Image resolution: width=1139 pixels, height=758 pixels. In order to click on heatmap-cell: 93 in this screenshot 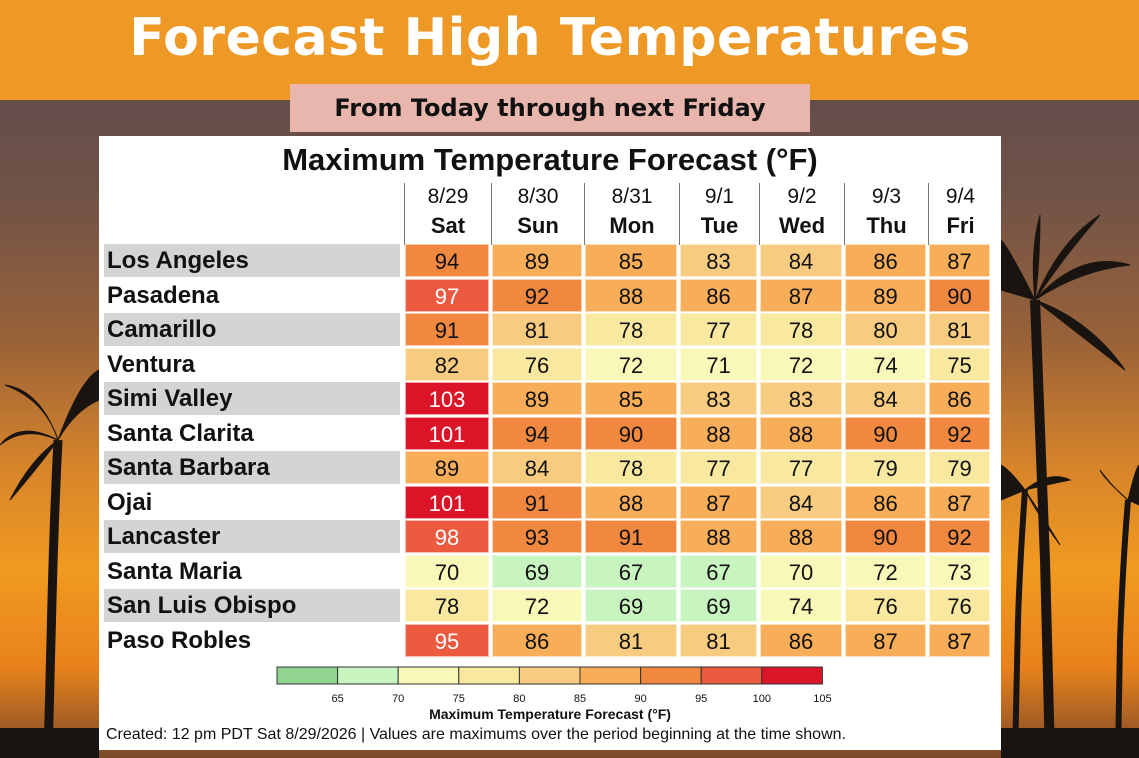, I will do `click(537, 536)`.